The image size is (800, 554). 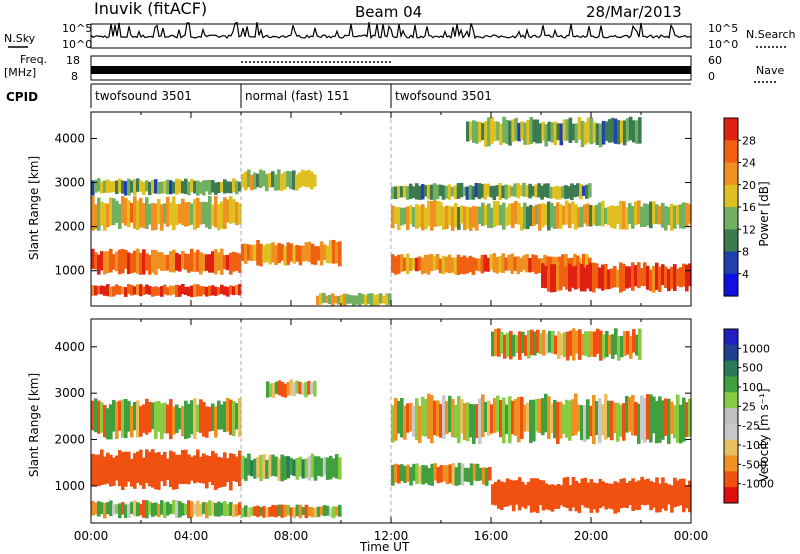 I want to click on velocity-colorbar: 1000 500 100 25 -25 -100 -500 -1000, so click(x=748, y=416).